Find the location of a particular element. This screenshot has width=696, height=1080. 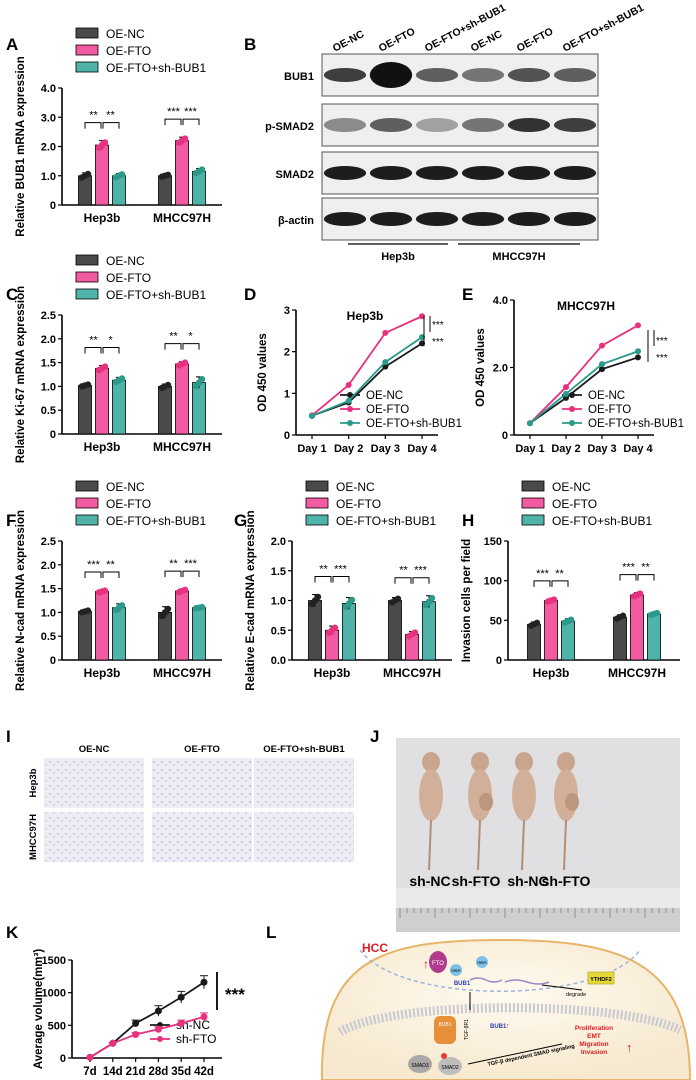

mouse-head is located at coordinates (566, 762).